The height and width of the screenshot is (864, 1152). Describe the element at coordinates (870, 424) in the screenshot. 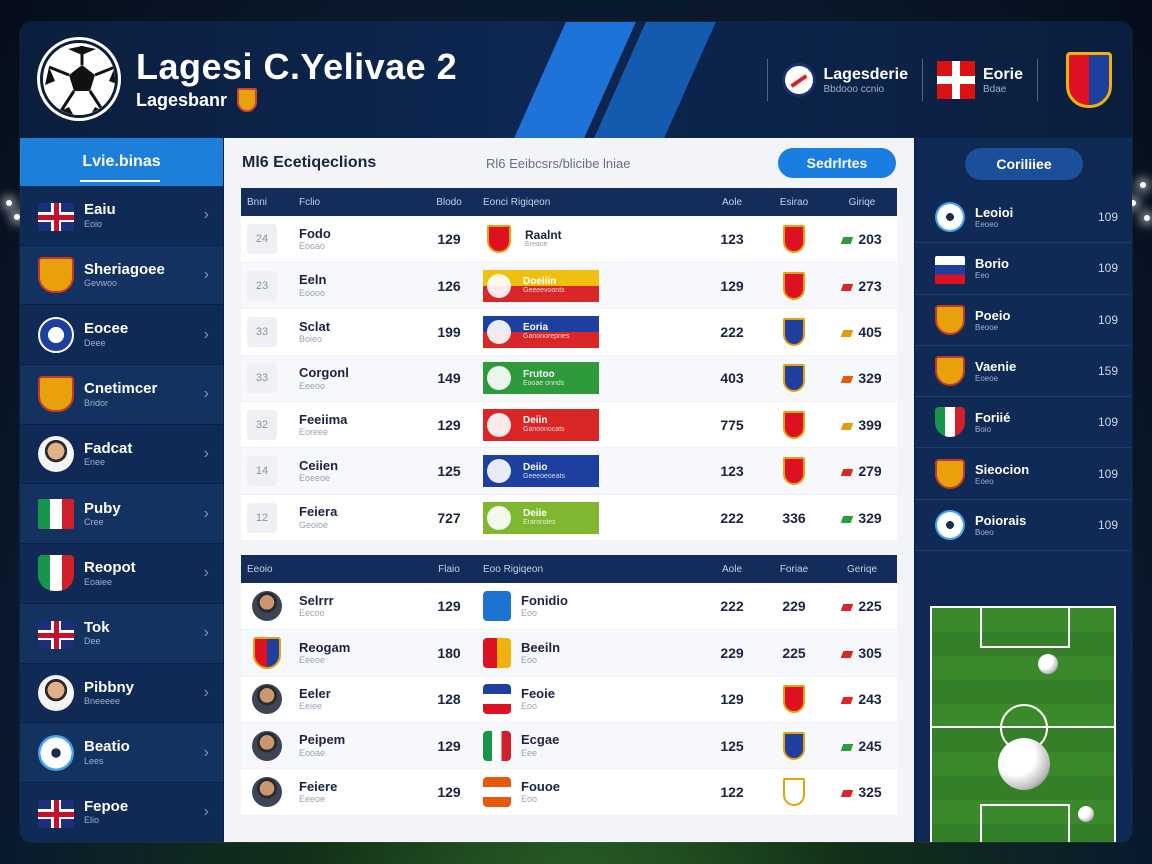

I see `points-value: 399` at that location.